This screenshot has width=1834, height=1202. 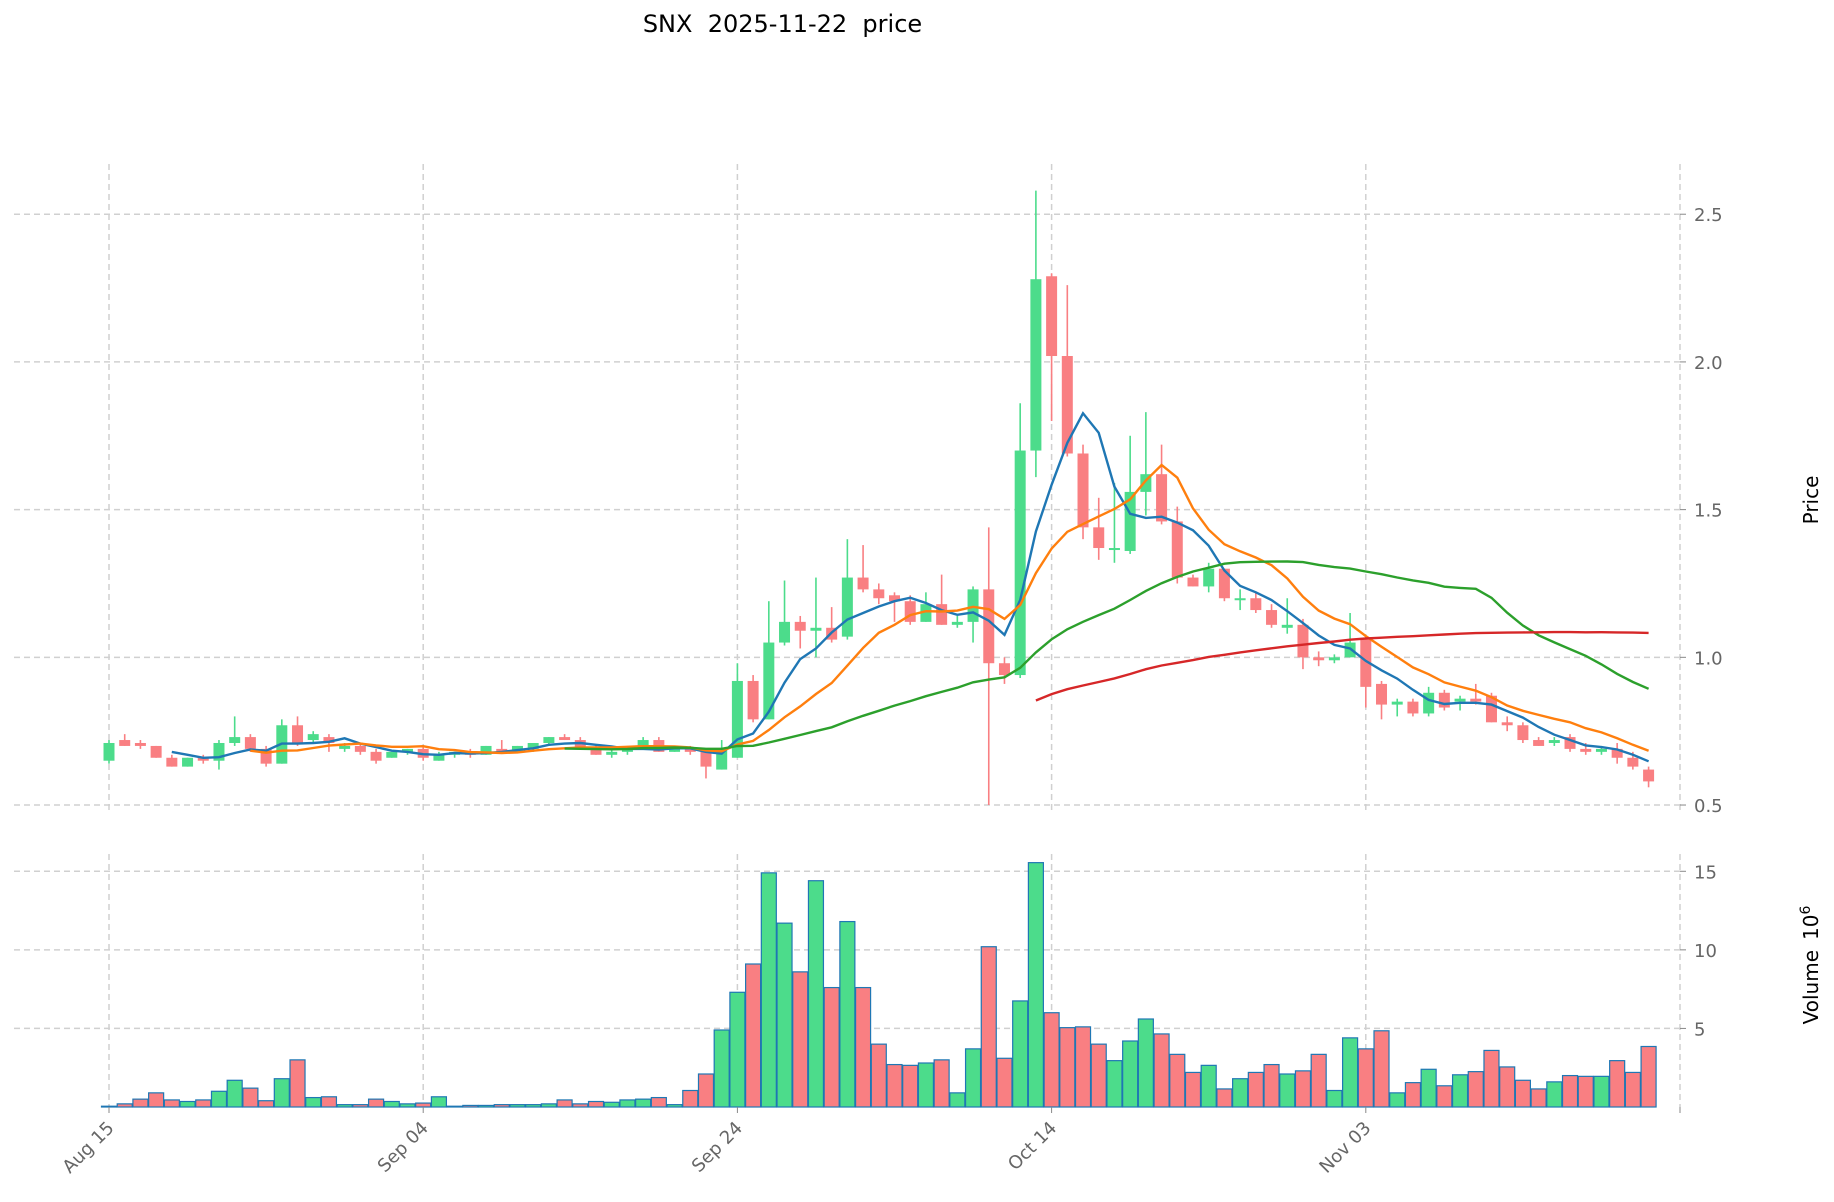 I want to click on x-tick-label: Sep 04, so click(x=403, y=1147).